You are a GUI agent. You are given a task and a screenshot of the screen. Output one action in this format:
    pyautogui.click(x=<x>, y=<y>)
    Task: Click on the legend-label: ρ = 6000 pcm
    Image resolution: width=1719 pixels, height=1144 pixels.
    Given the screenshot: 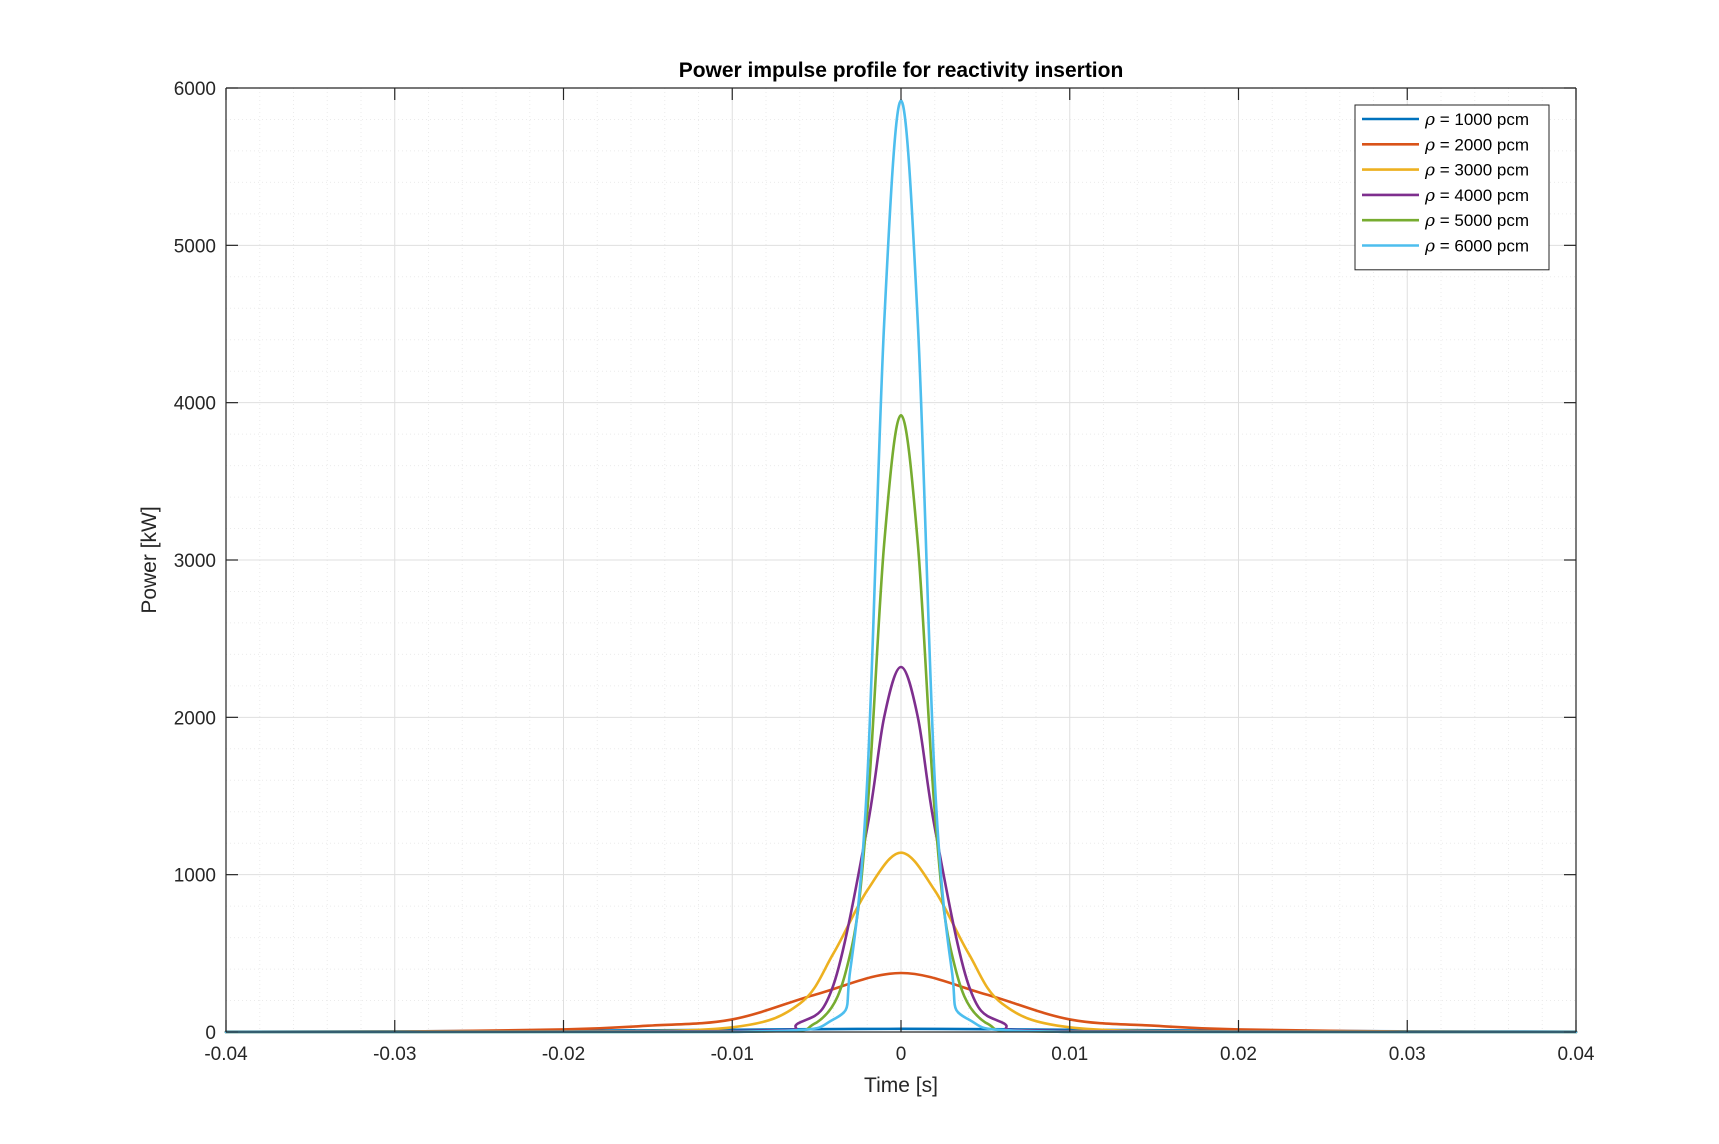 What is the action you would take?
    pyautogui.click(x=1476, y=247)
    